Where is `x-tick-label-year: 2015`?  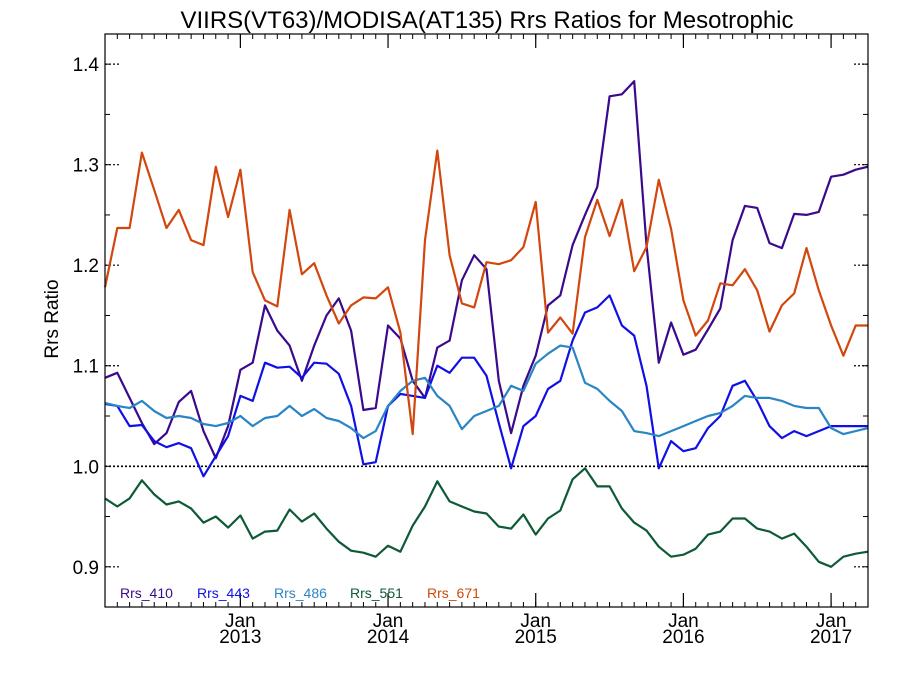
x-tick-label-year: 2015 is located at coordinates (536, 637).